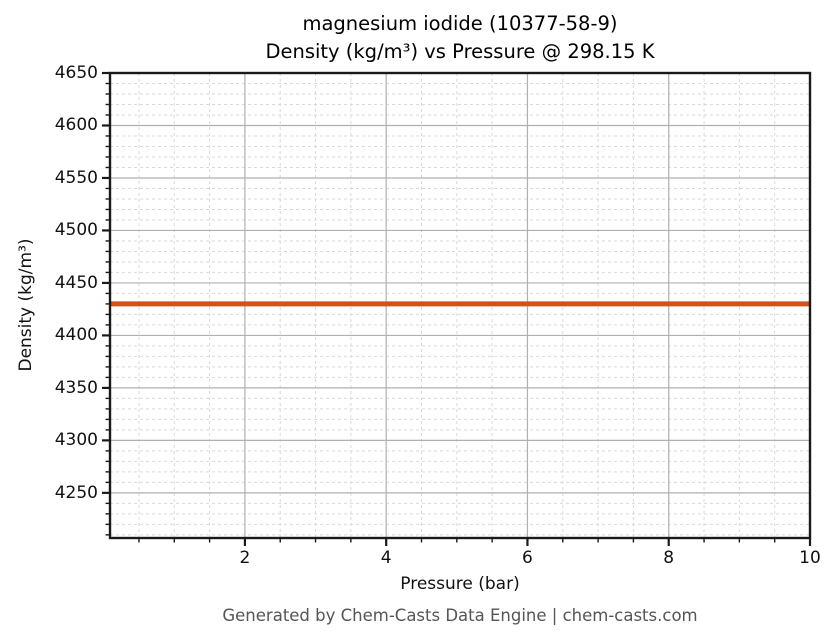 The width and height of the screenshot is (836, 644). What do you see at coordinates (810, 558) in the screenshot?
I see `x-tick-label: 10` at bounding box center [810, 558].